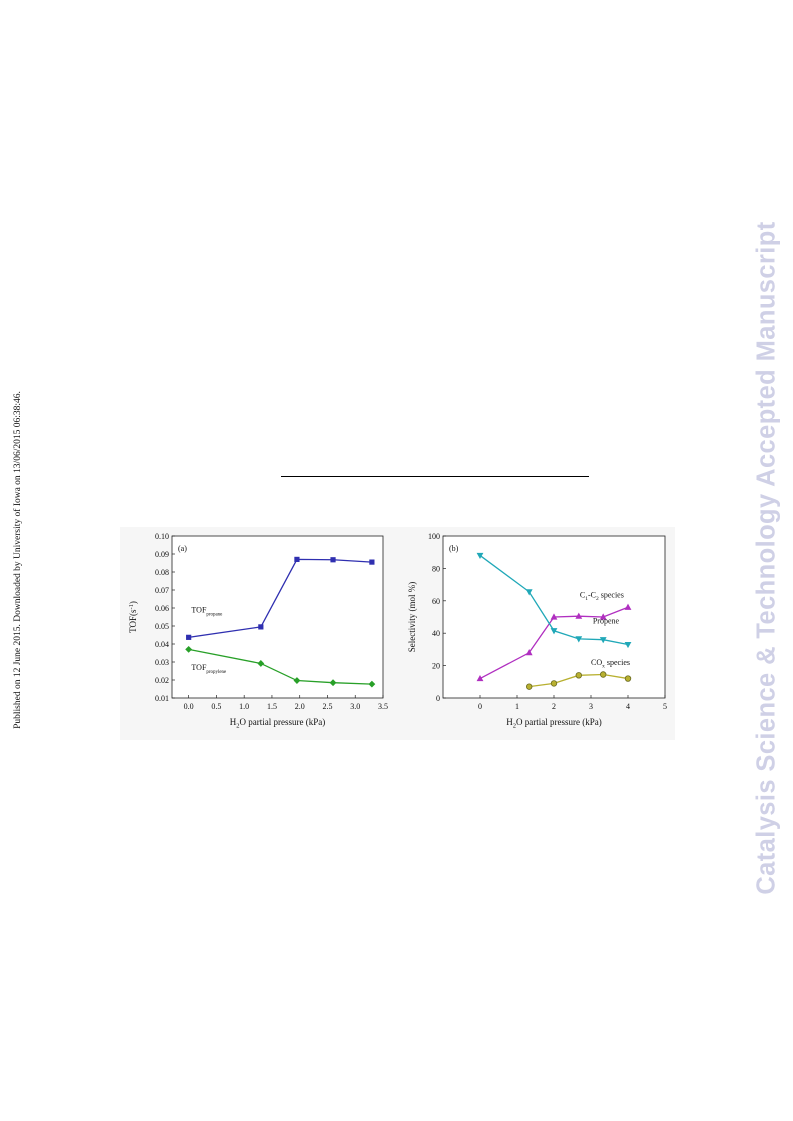 Image resolution: width=793 pixels, height=1121 pixels. I want to click on x-tick-label: 3.5, so click(383, 706).